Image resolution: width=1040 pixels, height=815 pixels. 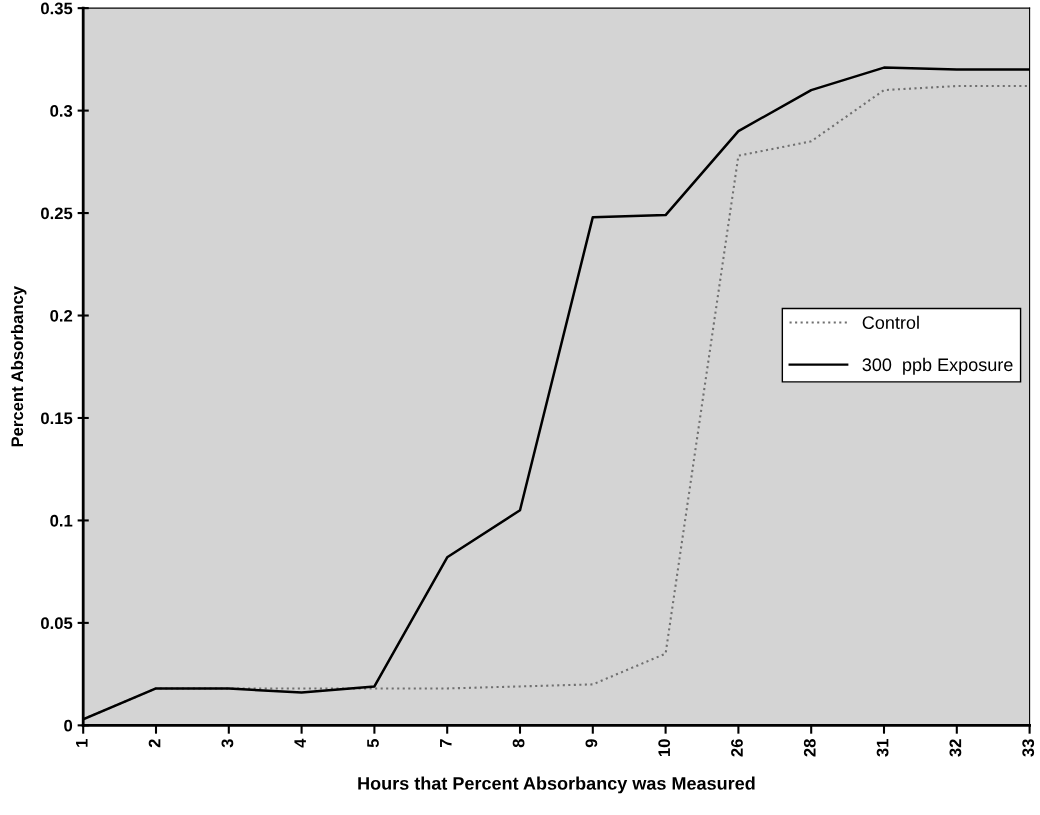 I want to click on x-tick-label: 26, so click(x=737, y=748).